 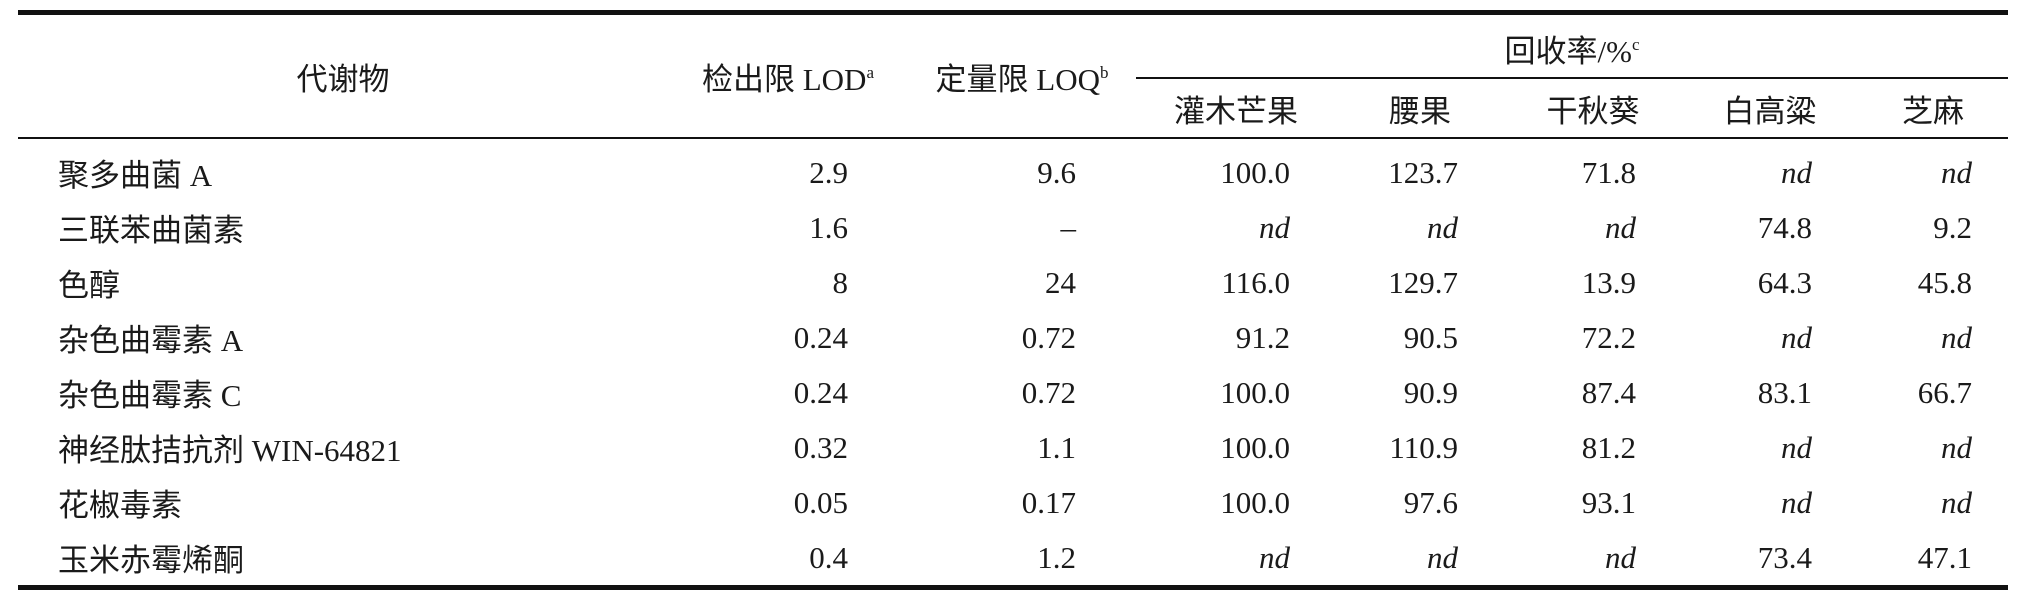 What do you see at coordinates (1060, 282) in the screenshot?
I see `loq-value: 24` at bounding box center [1060, 282].